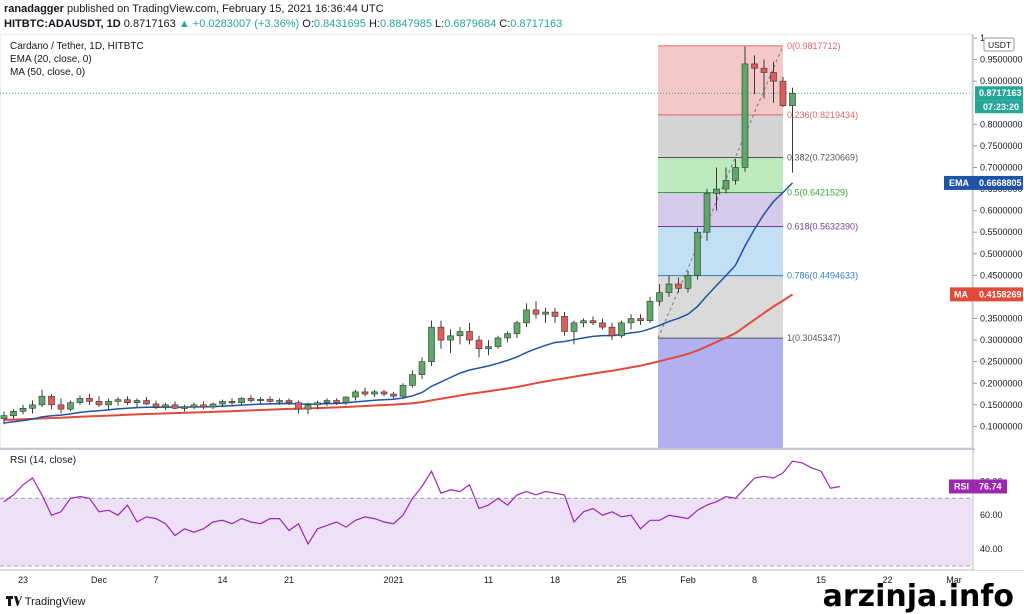  Describe the element at coordinates (1001, 405) in the screenshot. I see `price-tick-label: 0.1500000` at that location.